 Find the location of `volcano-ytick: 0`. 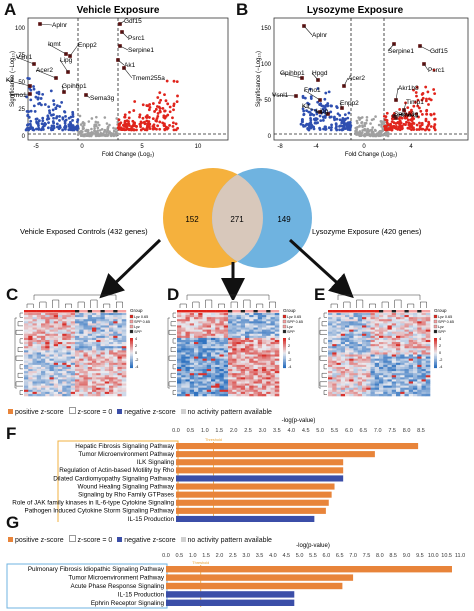

volcano-ytick: 0 is located at coordinates (24, 137).